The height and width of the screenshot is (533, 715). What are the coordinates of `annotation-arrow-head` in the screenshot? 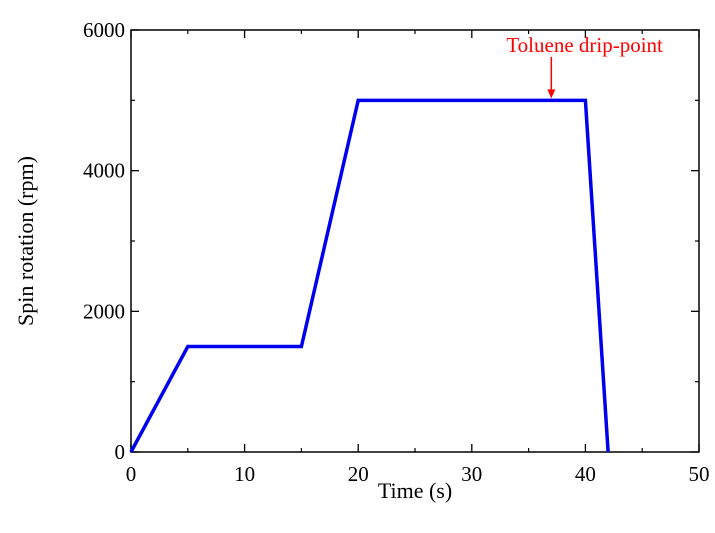 It's located at (551, 94).